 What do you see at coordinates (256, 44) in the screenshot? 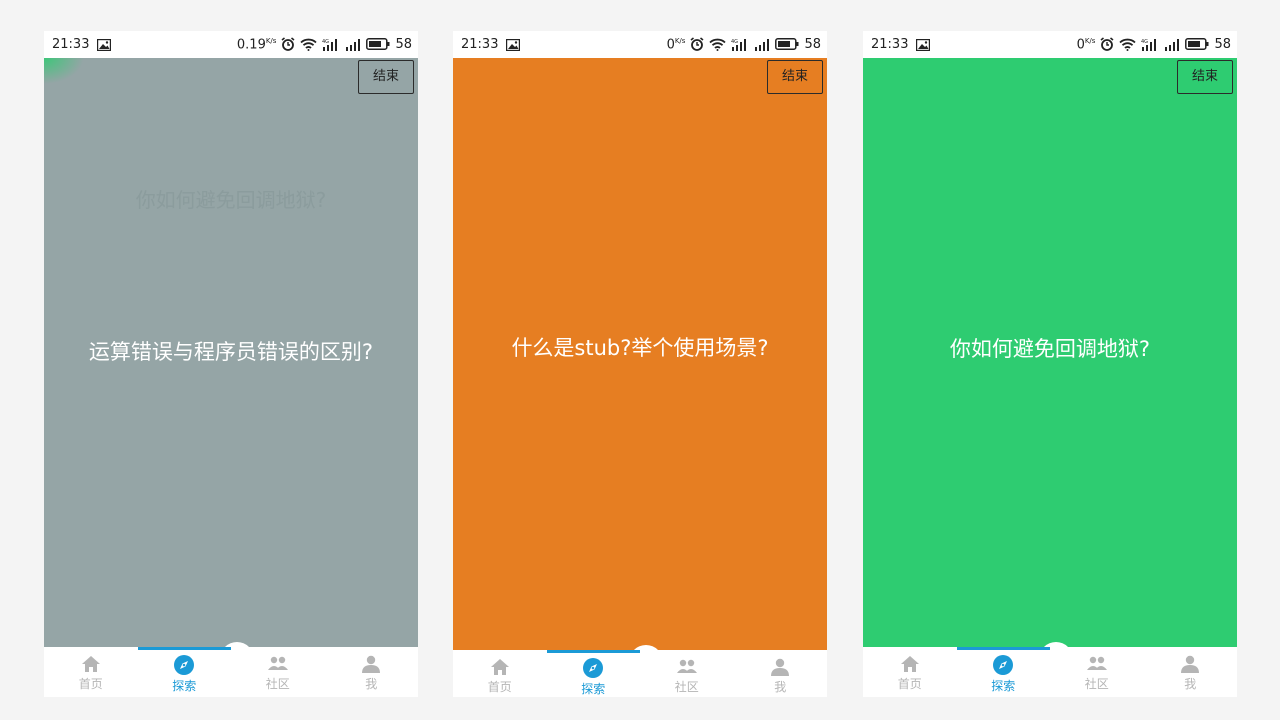
I see `network-speed: 0.19K/s` at bounding box center [256, 44].